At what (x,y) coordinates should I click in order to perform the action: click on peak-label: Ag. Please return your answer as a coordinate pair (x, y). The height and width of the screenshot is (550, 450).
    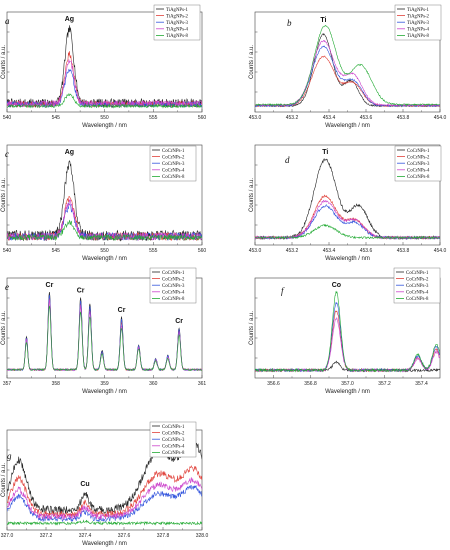
    Looking at the image, I should click on (69, 19).